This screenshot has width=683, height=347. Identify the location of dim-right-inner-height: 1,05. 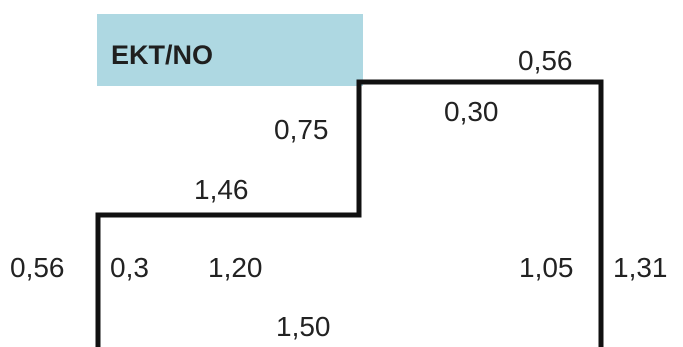
(546, 267).